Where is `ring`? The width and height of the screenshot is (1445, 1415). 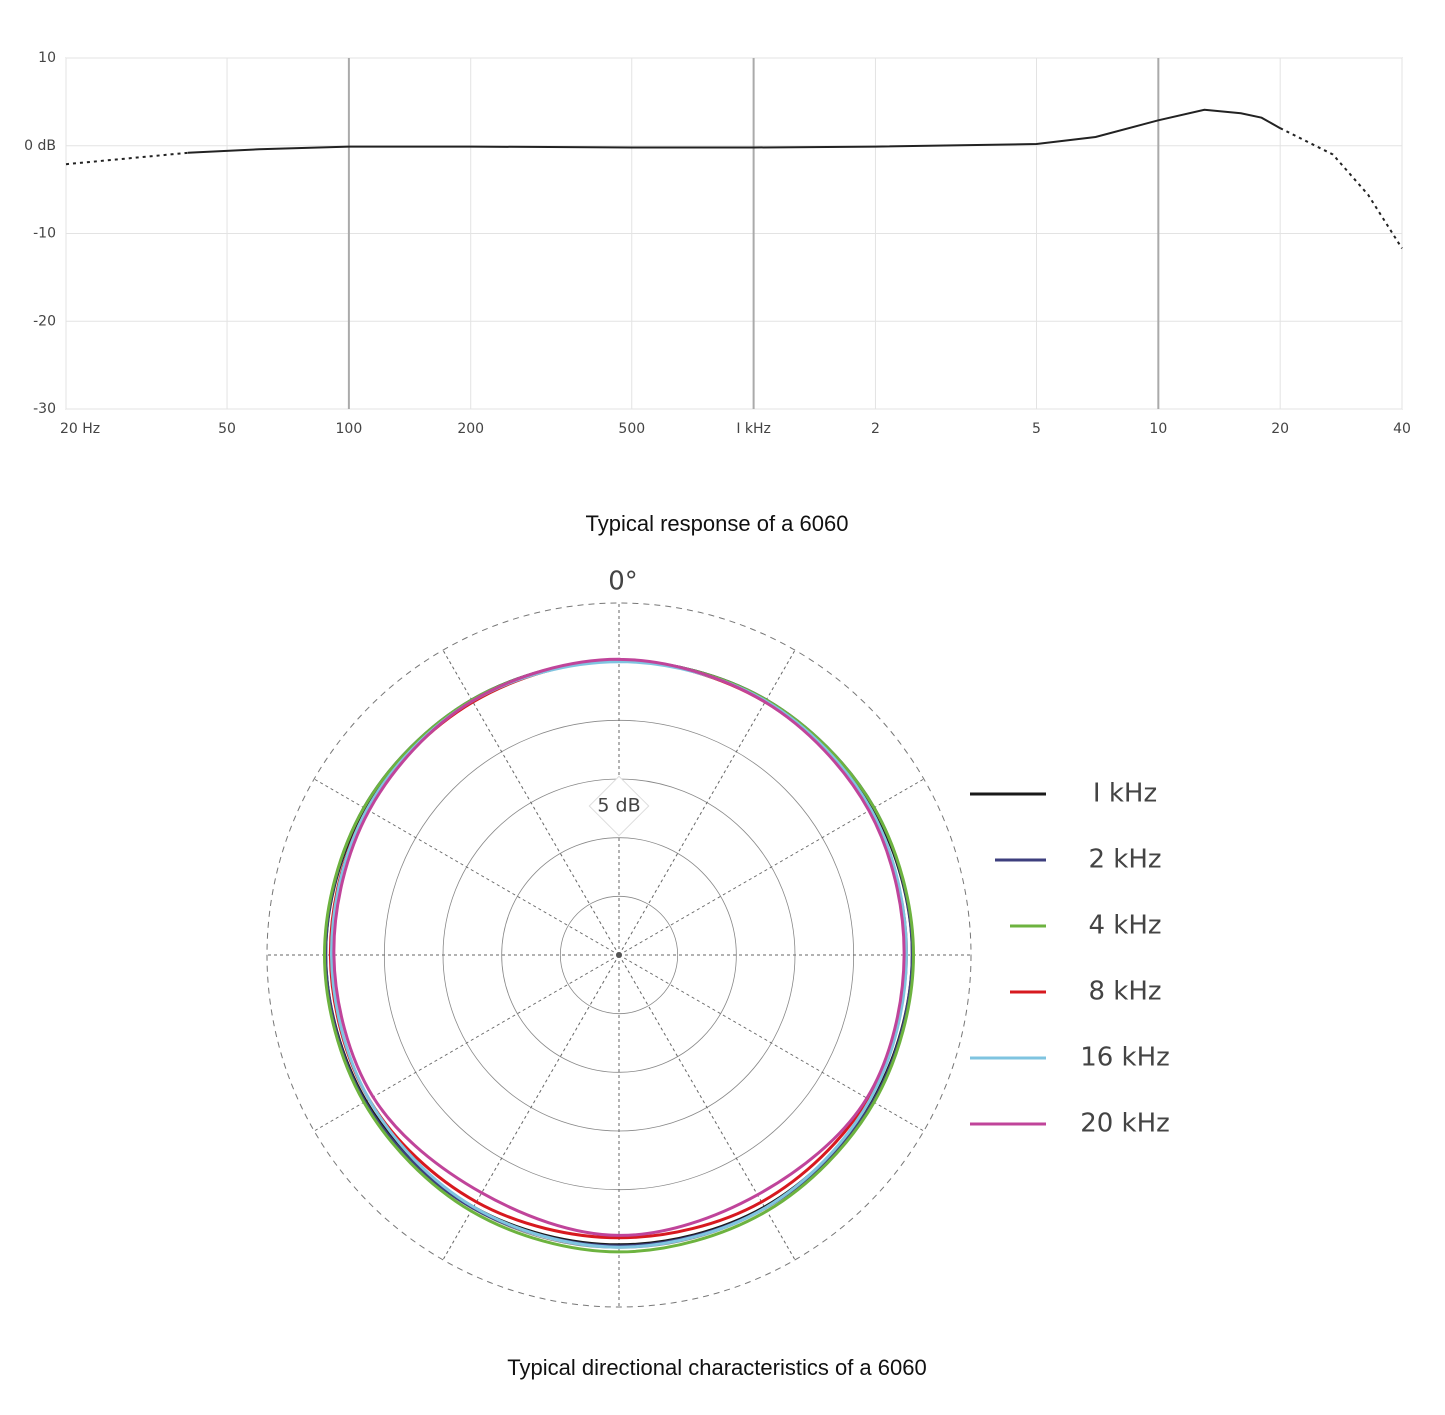 ring is located at coordinates (619, 955).